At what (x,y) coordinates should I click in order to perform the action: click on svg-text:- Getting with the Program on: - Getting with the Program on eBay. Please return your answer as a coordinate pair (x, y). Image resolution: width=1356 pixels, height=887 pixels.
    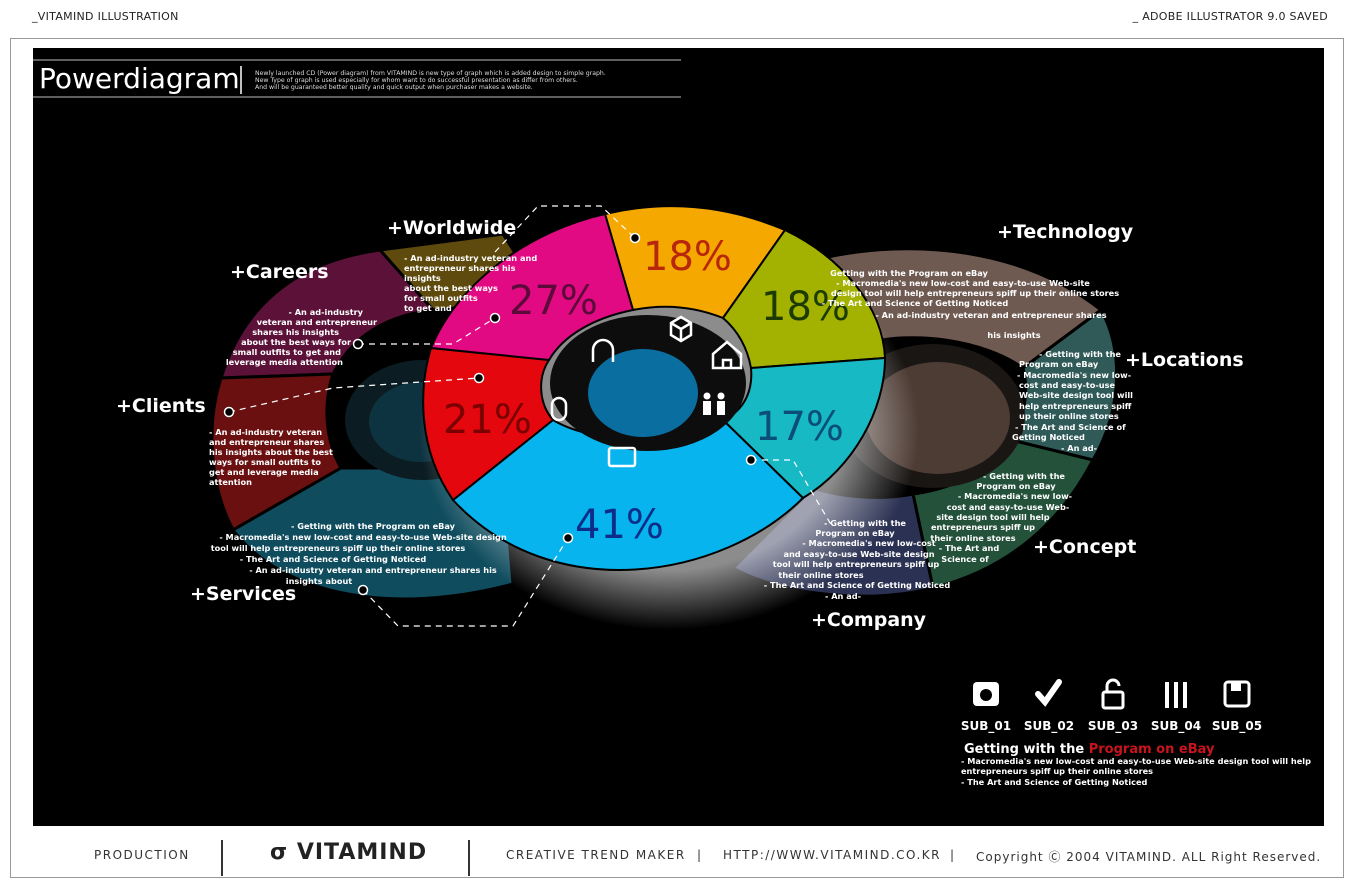
    Looking at the image, I should click on (373, 526).